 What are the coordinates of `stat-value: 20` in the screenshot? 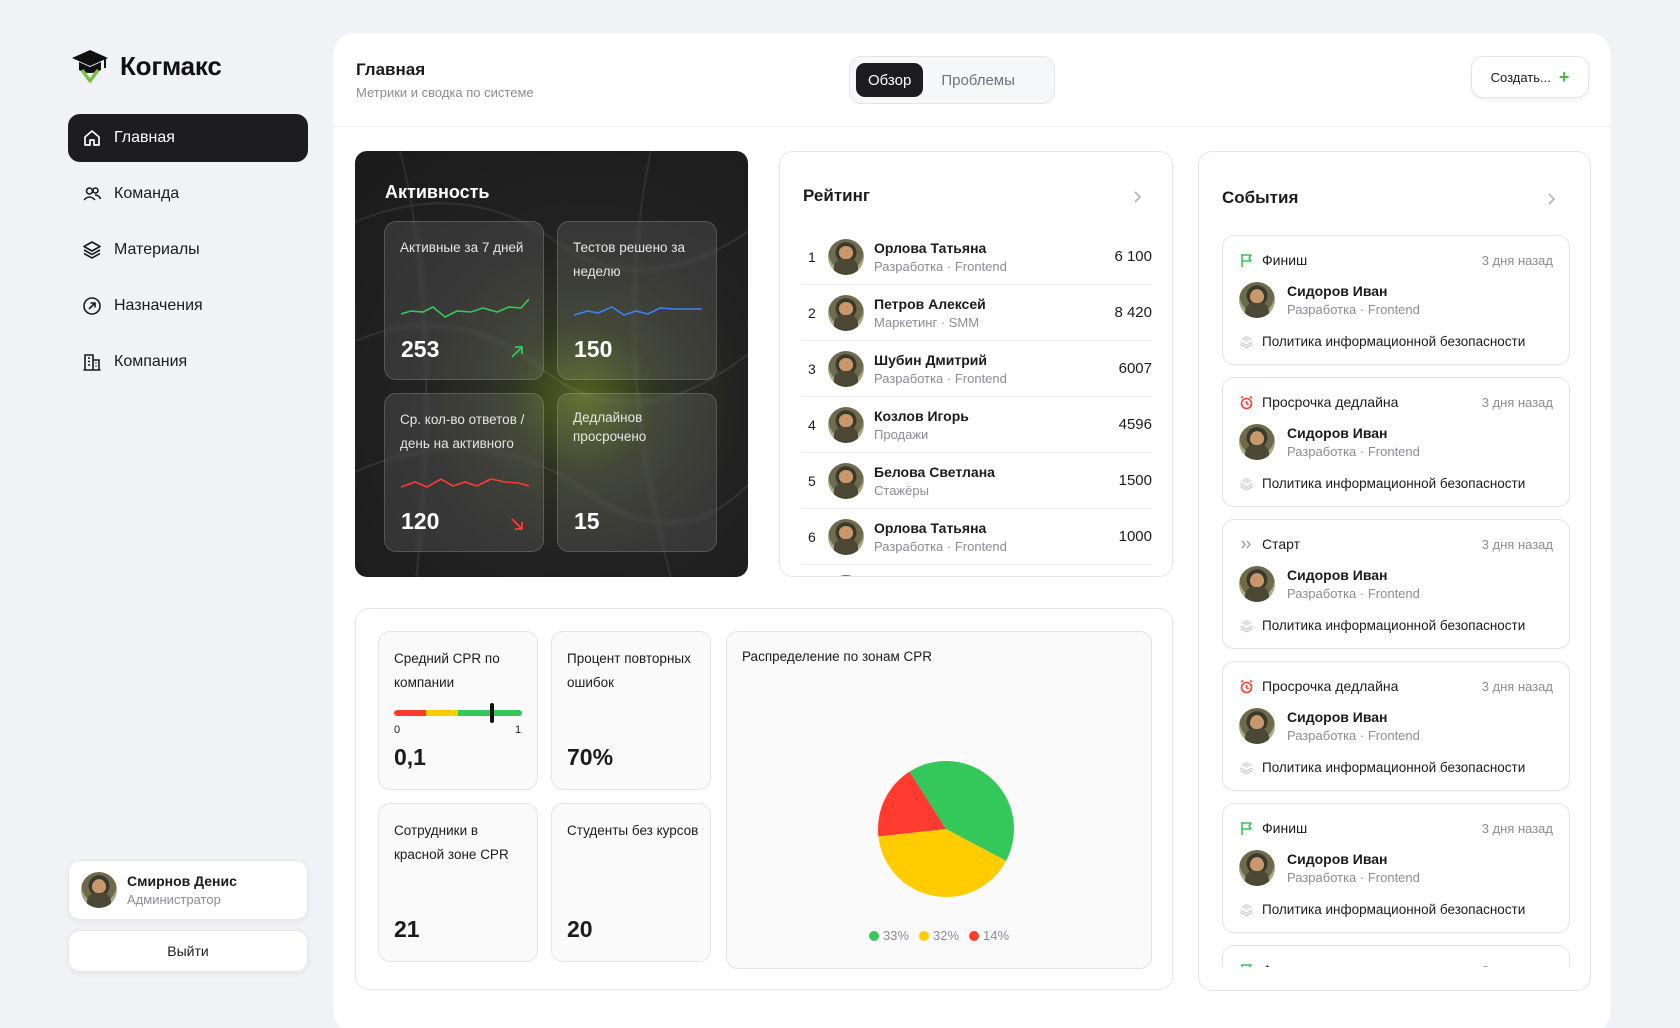 It's located at (580, 929).